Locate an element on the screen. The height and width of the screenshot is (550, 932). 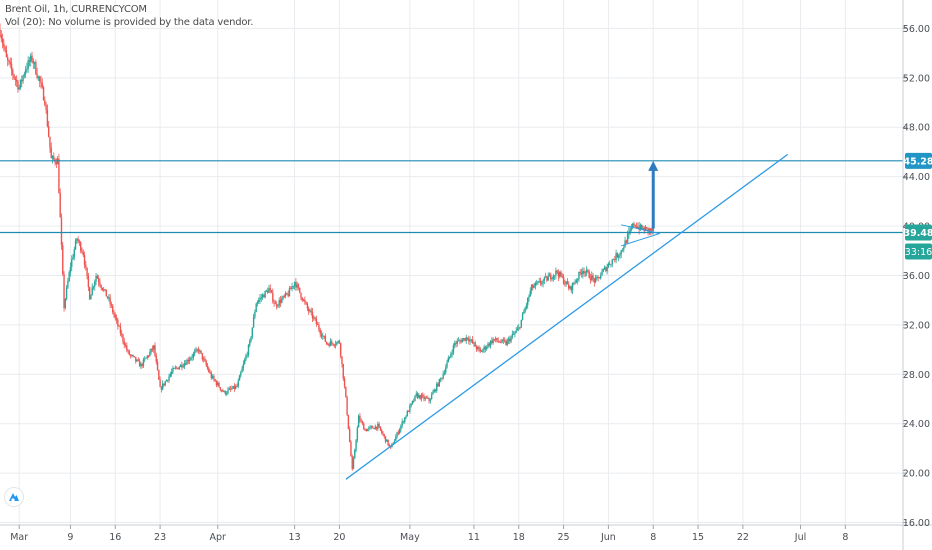
price-tick-label: 48.00 is located at coordinates (916, 128).